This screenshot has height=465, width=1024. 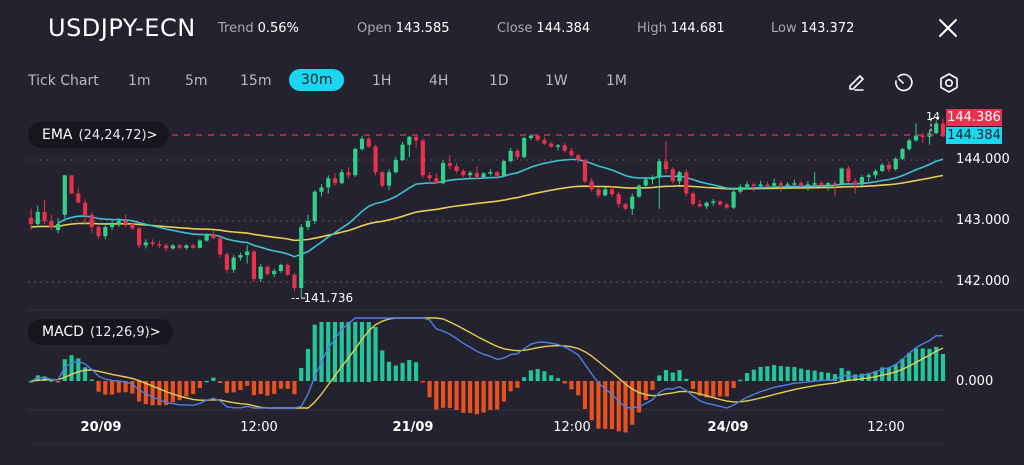 I want to click on ema-indicator-pill: EMA (24,24,72)>, so click(x=99, y=135).